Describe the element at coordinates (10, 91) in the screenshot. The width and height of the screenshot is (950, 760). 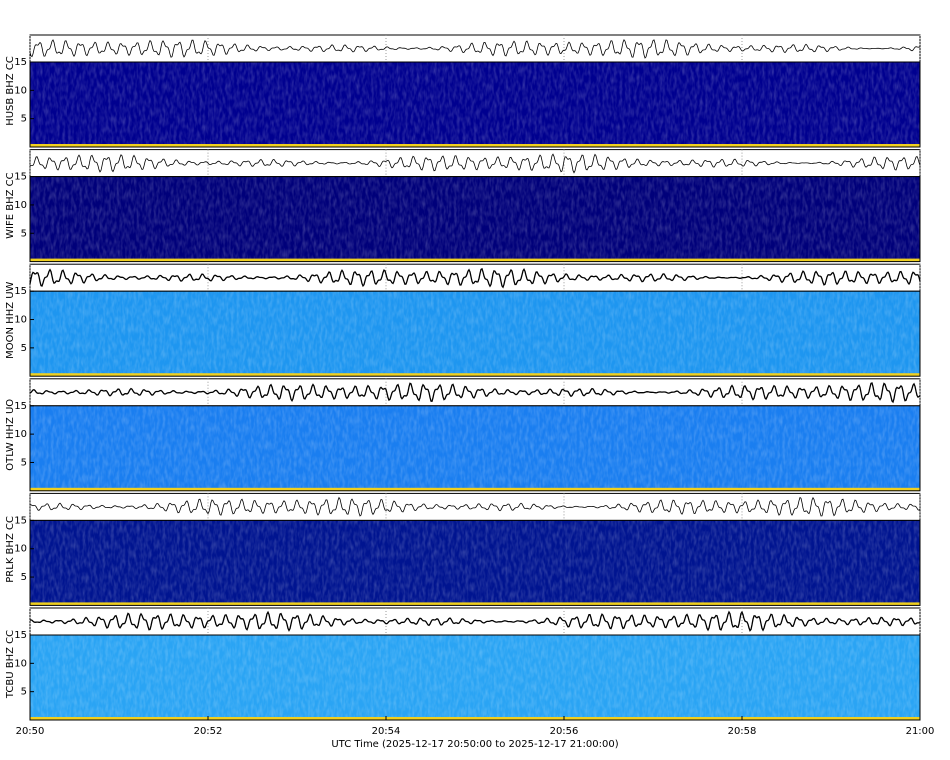
I see `y-axis-label: HUSB BHZ CC` at that location.